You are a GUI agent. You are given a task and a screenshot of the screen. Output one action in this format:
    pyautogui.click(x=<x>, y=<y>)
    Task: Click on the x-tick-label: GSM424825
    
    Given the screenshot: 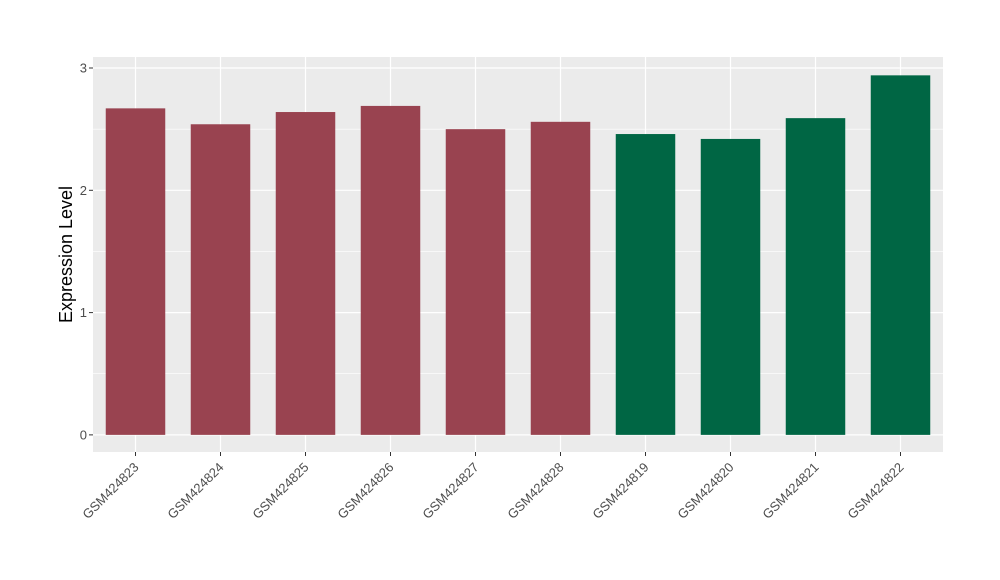 What is the action you would take?
    pyautogui.click(x=280, y=491)
    